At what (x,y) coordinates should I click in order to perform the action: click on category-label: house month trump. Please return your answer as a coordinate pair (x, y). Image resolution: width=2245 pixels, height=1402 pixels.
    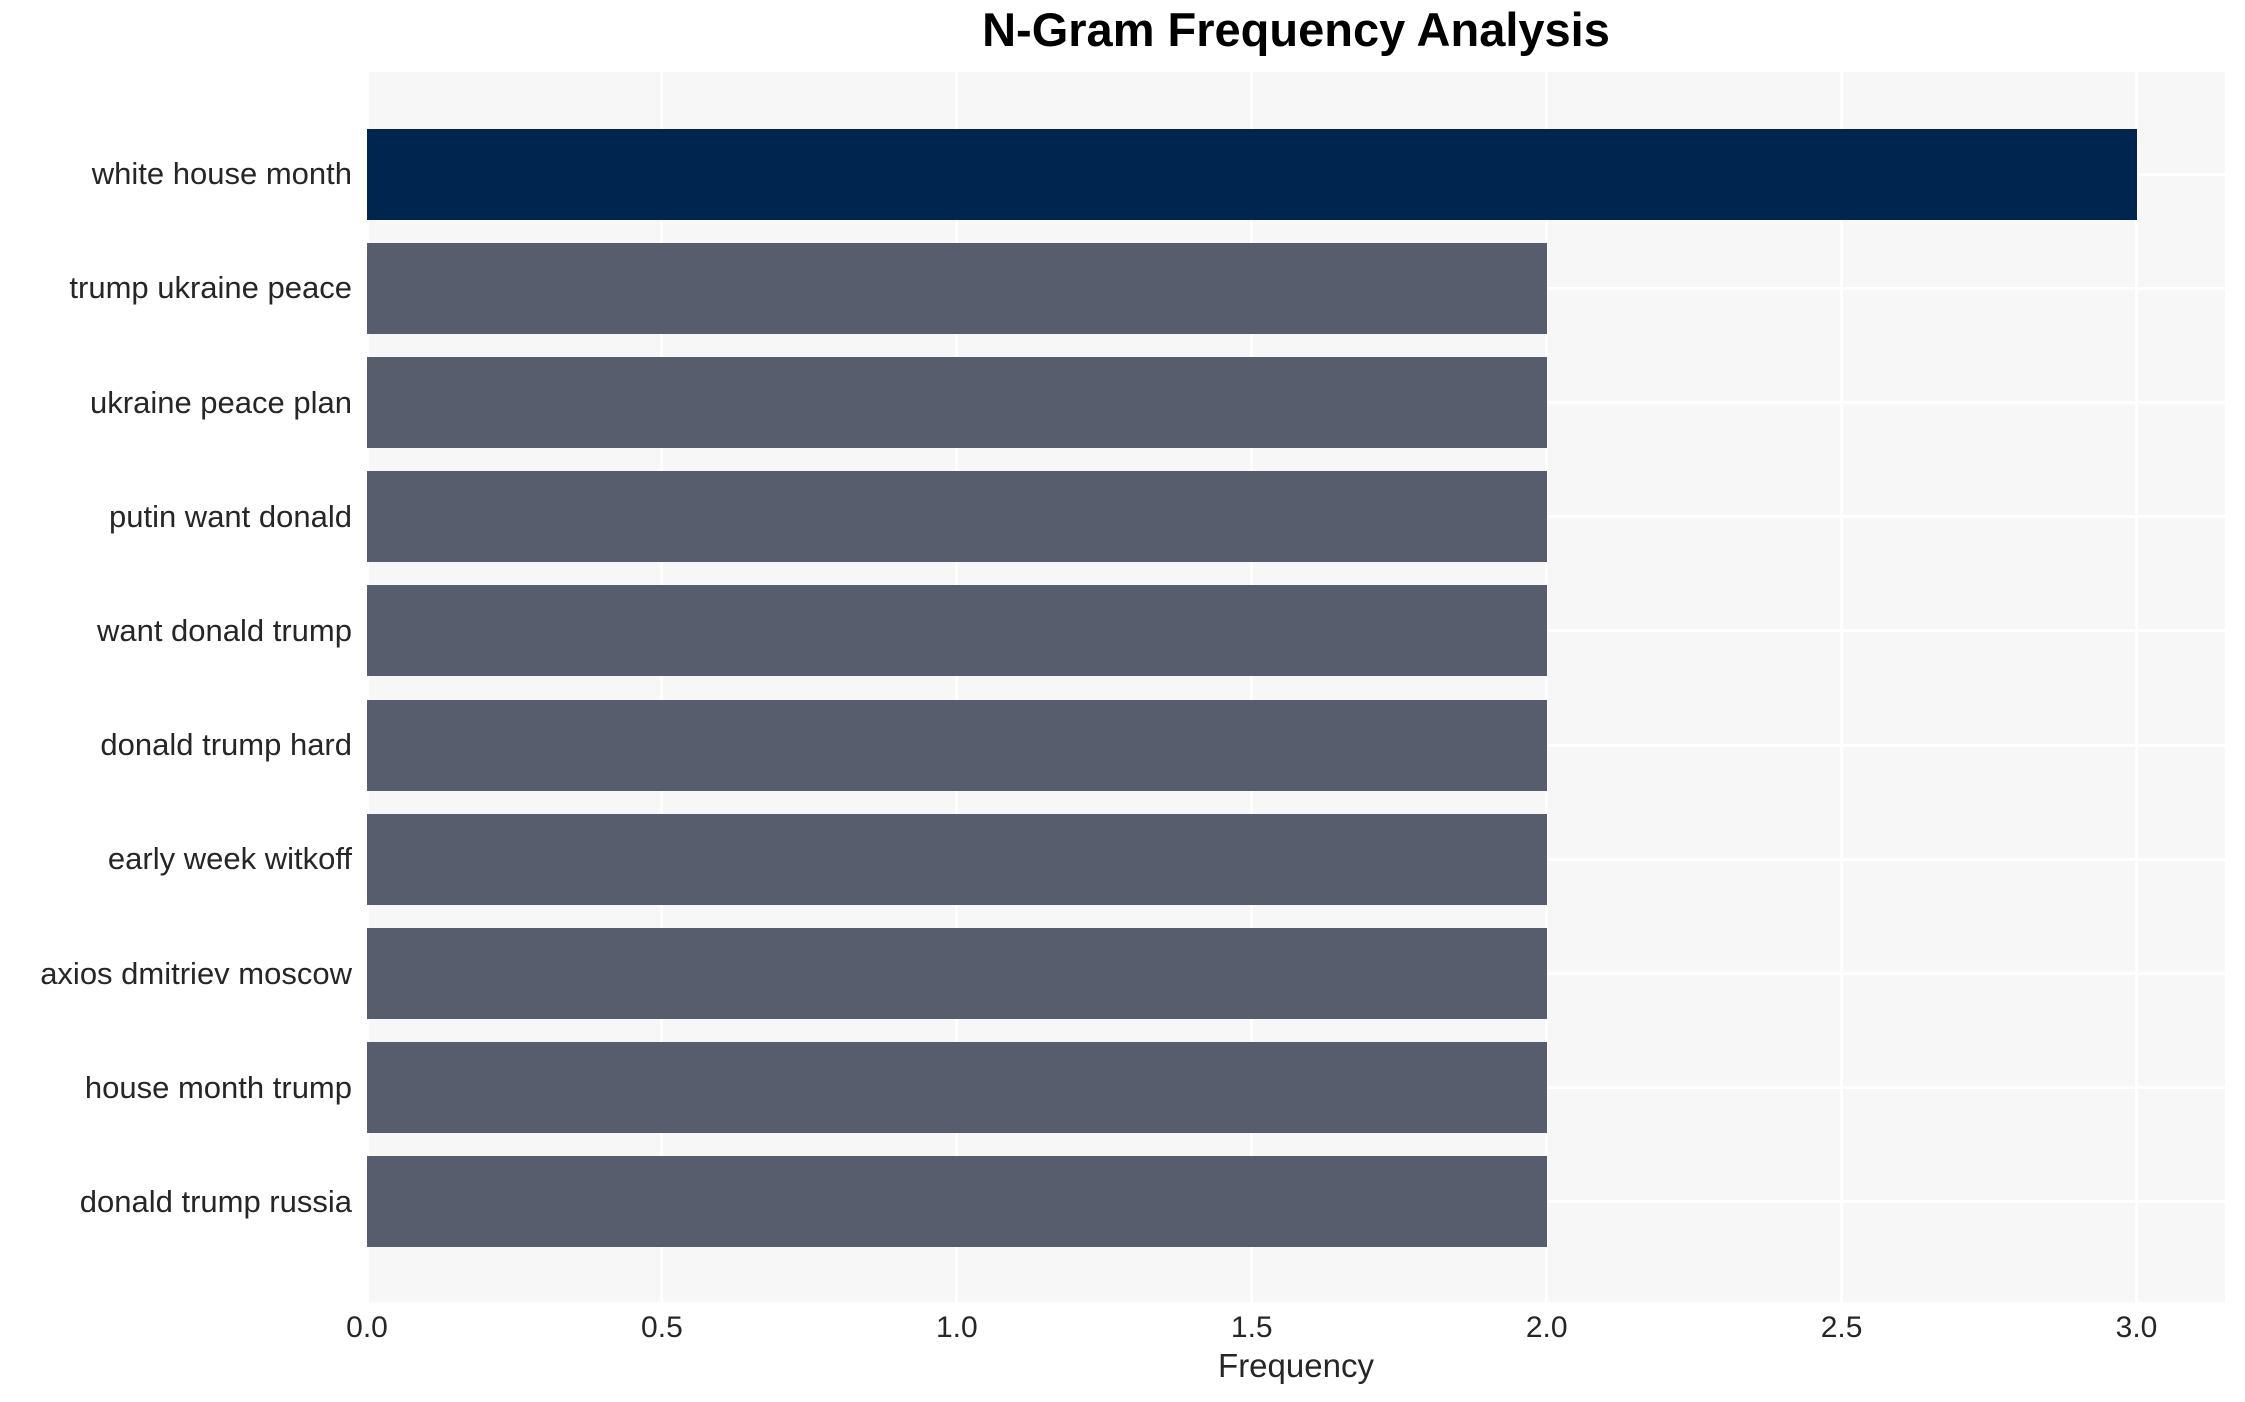
    Looking at the image, I should click on (218, 1087).